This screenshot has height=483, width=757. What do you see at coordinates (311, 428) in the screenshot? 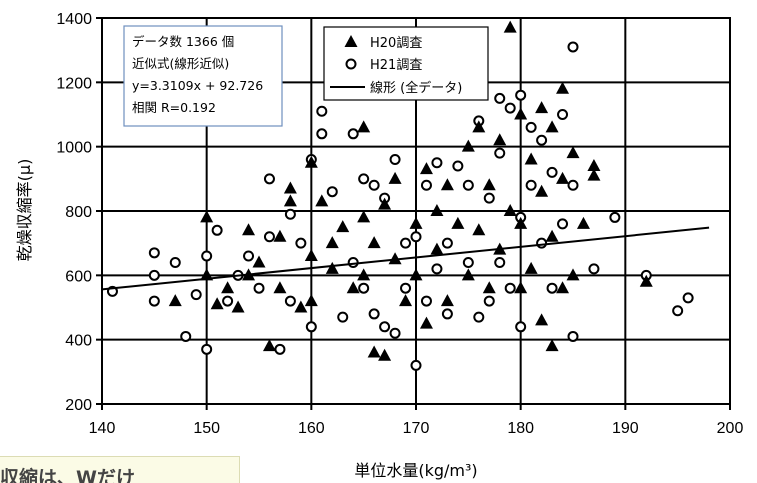
I see `x-tick-label: 160` at bounding box center [311, 428].